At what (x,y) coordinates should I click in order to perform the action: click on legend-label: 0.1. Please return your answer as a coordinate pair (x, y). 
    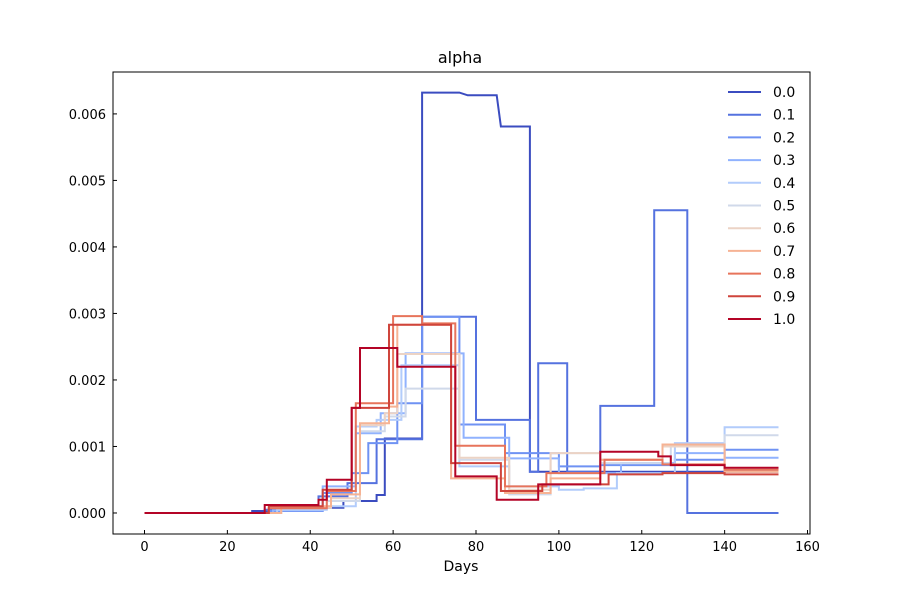
    Looking at the image, I should click on (784, 116).